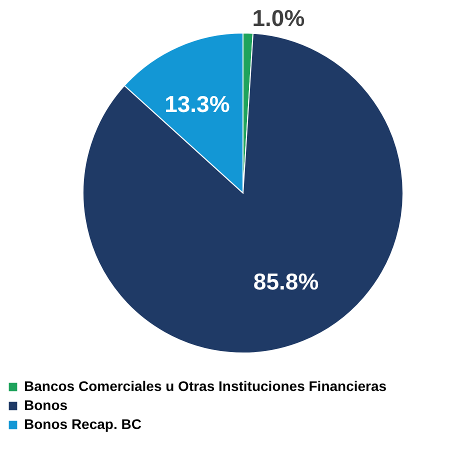 The width and height of the screenshot is (470, 451). What do you see at coordinates (286, 281) in the screenshot?
I see `data-label: 85.8%` at bounding box center [286, 281].